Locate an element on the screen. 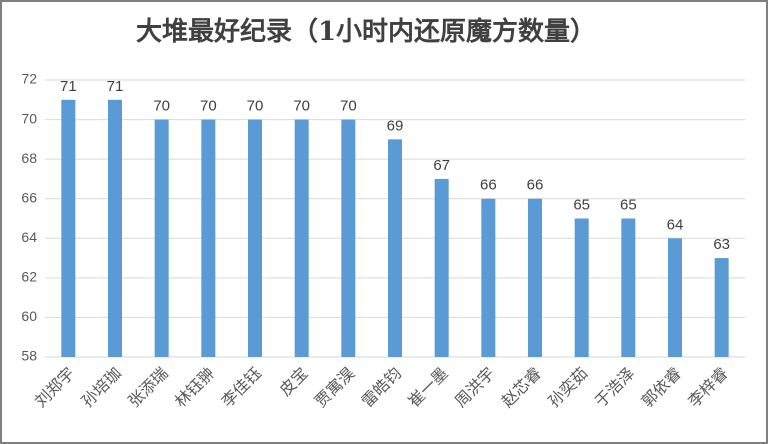 The width and height of the screenshot is (768, 444). y-tick-label: 60 is located at coordinates (29, 316).